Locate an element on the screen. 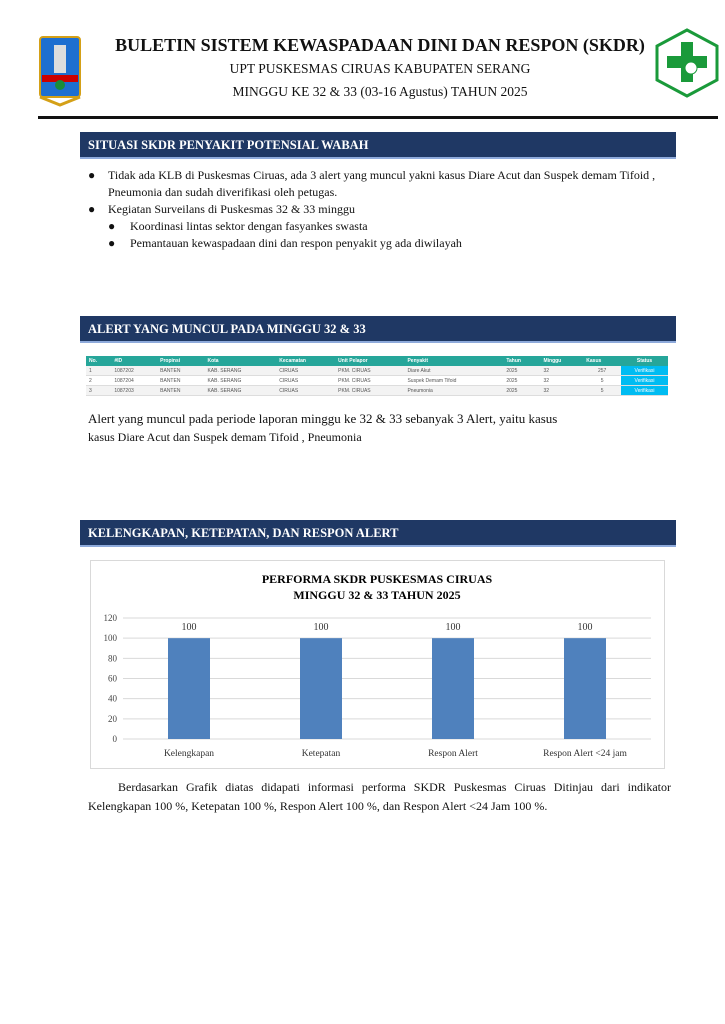 This screenshot has height=1024, width=725. column-header: No. is located at coordinates (99, 361).